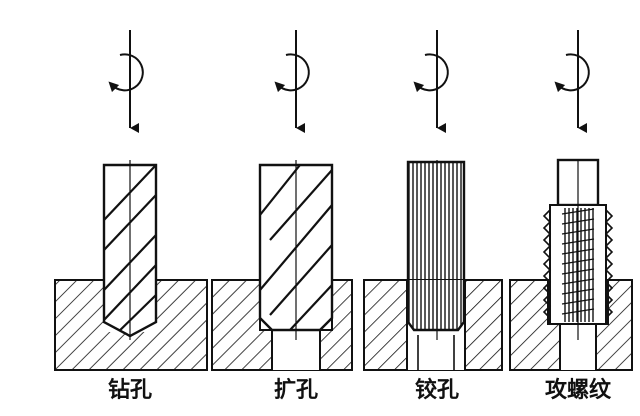 This screenshot has height=416, width=640. What do you see at coordinates (436, 250) in the screenshot?
I see `reamer` at bounding box center [436, 250].